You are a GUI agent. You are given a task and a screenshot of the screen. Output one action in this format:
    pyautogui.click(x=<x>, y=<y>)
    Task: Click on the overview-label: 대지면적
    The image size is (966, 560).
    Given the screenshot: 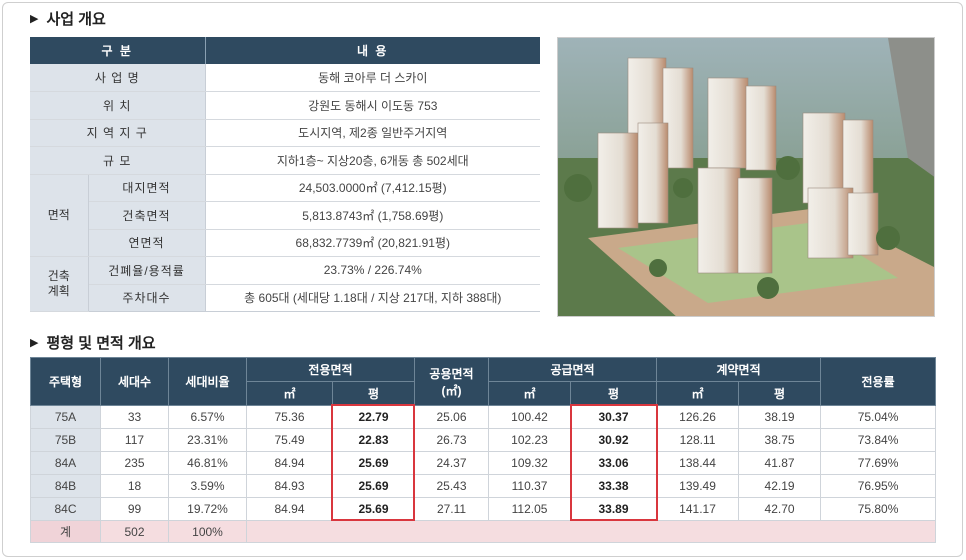 What is the action you would take?
    pyautogui.click(x=147, y=188)
    